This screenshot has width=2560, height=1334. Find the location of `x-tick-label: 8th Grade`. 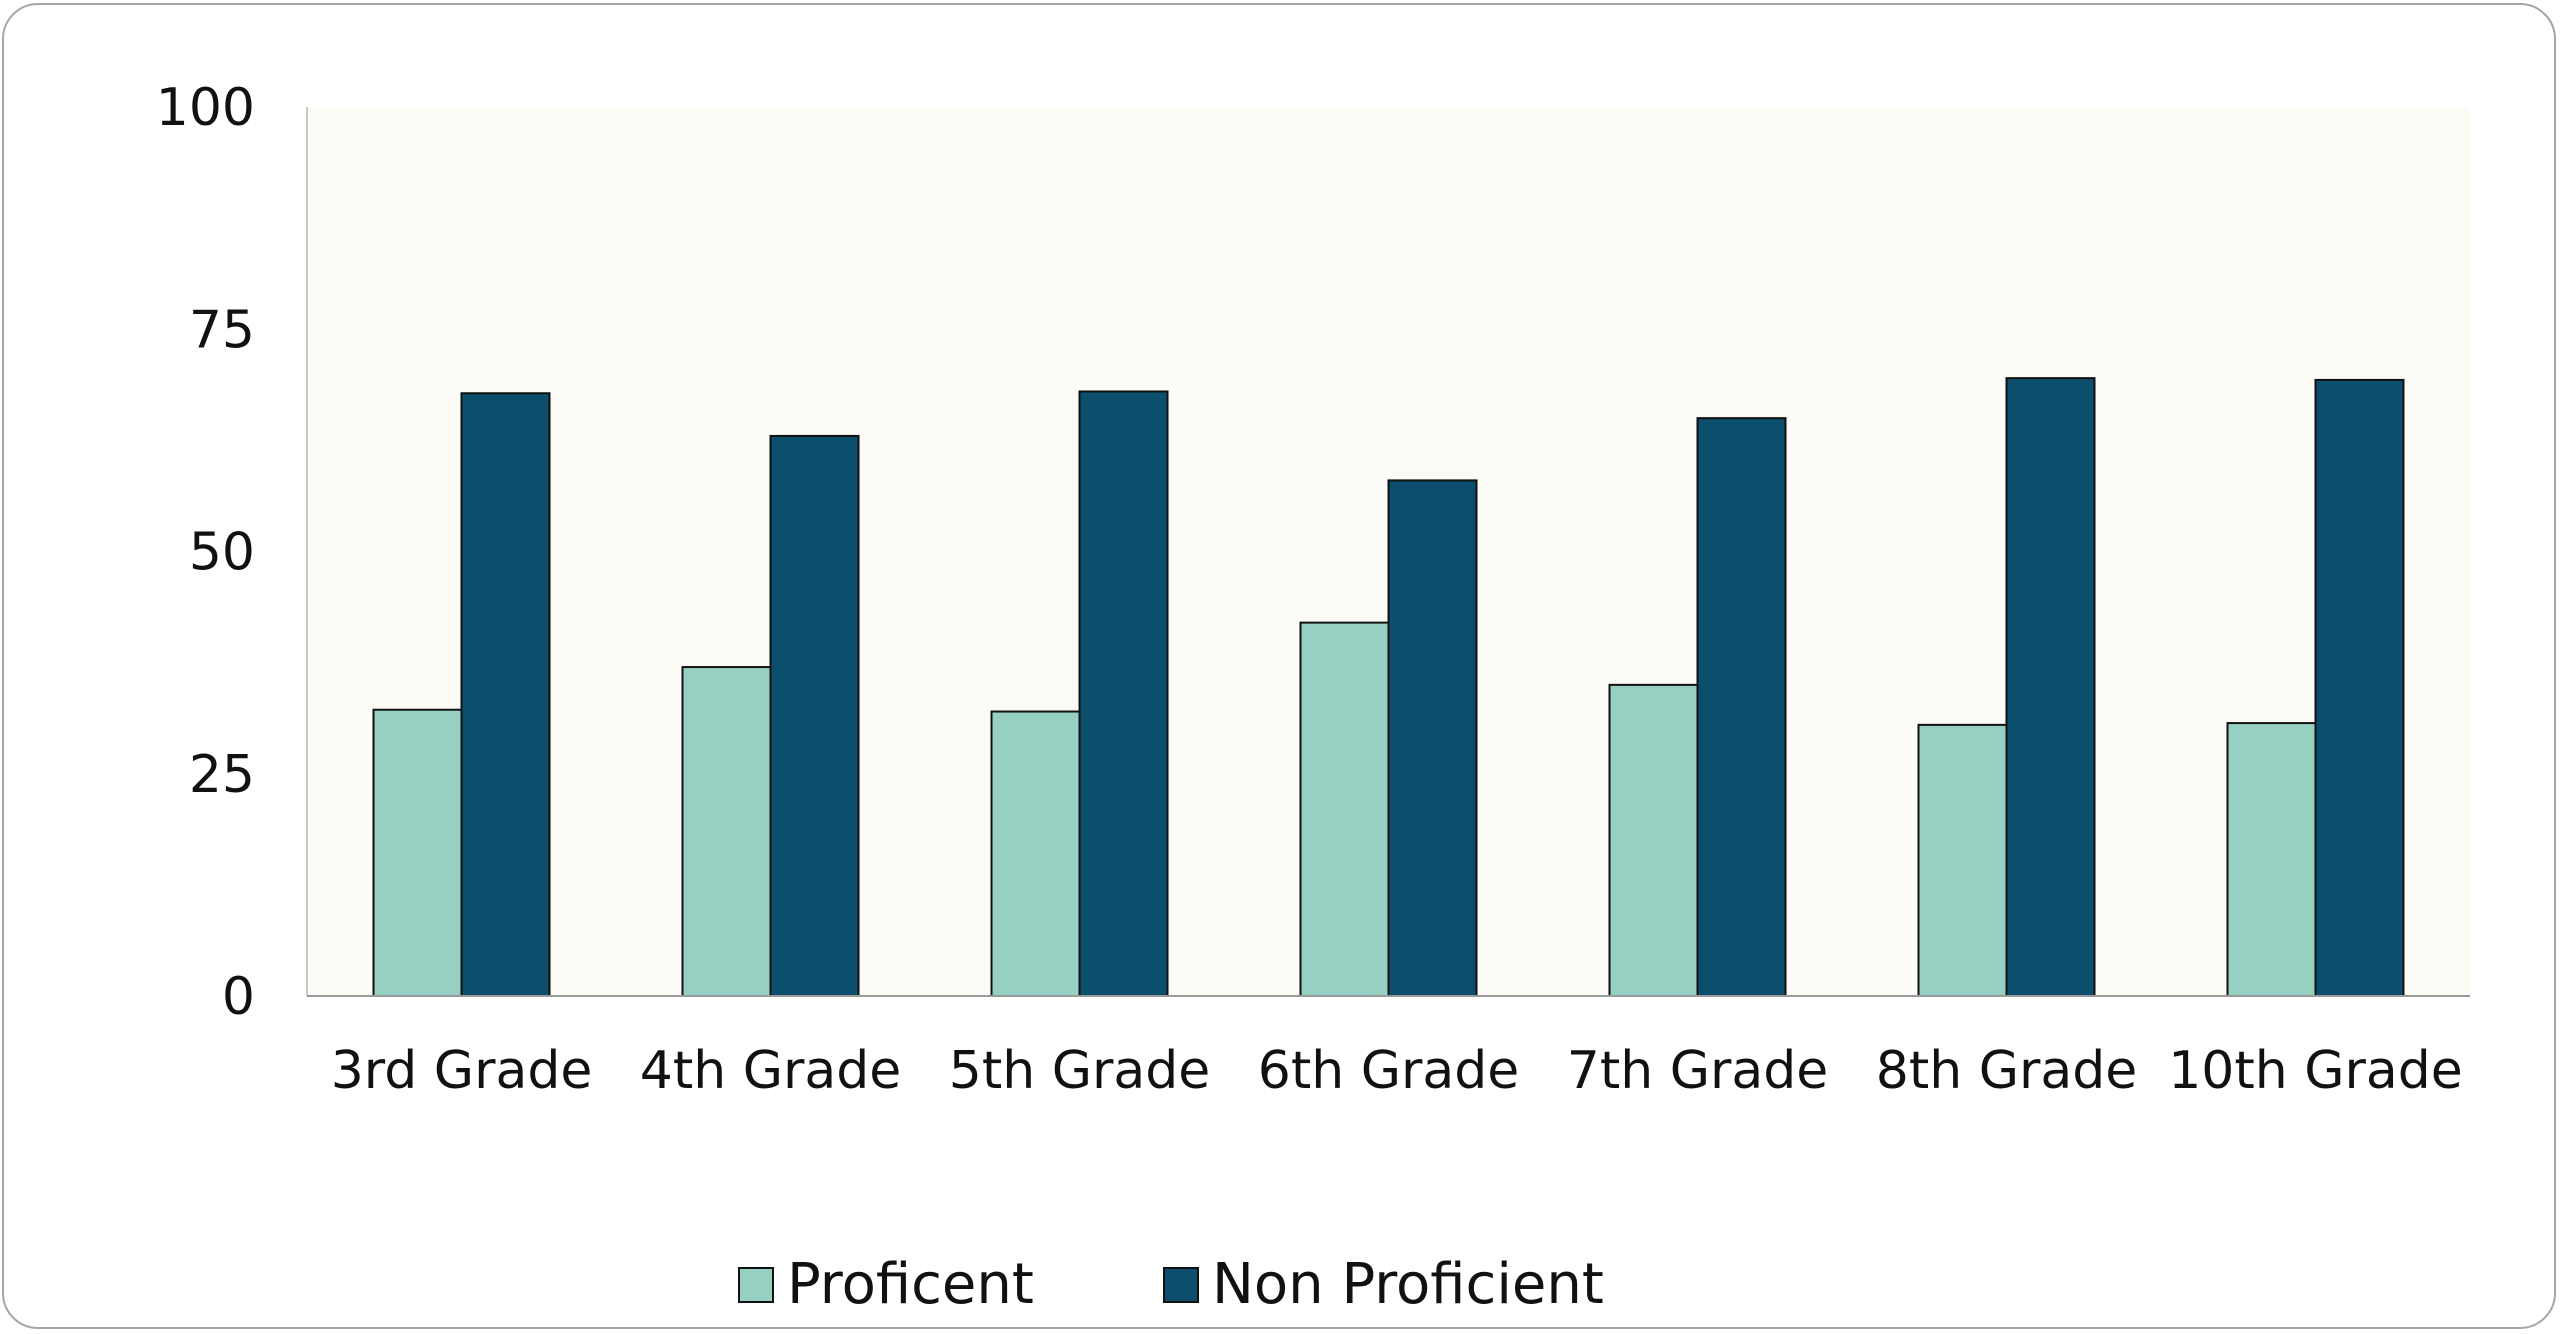

x-tick-label: 8th Grade is located at coordinates (2007, 1071).